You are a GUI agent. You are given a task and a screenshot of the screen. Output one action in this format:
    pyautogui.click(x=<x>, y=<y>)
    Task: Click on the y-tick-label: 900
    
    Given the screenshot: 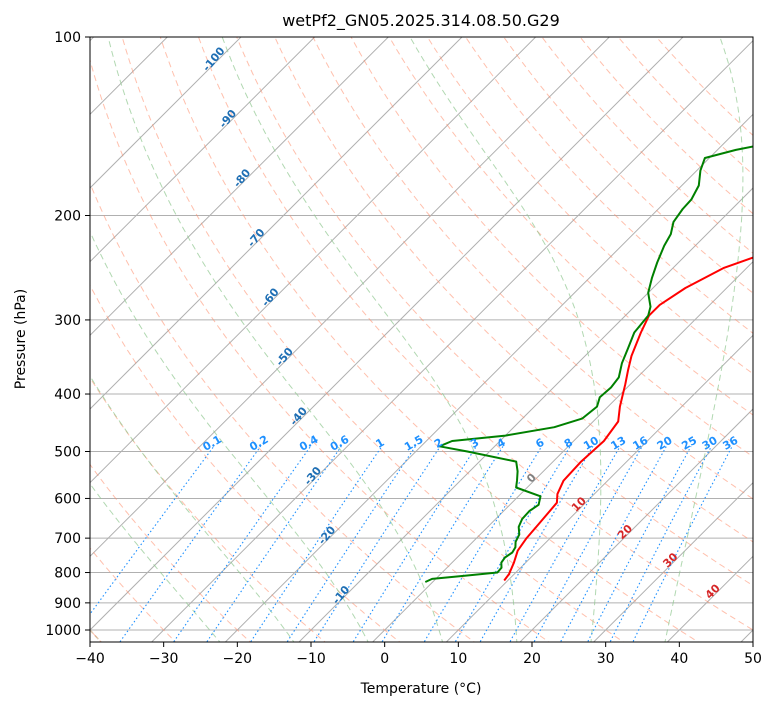 What is the action you would take?
    pyautogui.click(x=67, y=604)
    